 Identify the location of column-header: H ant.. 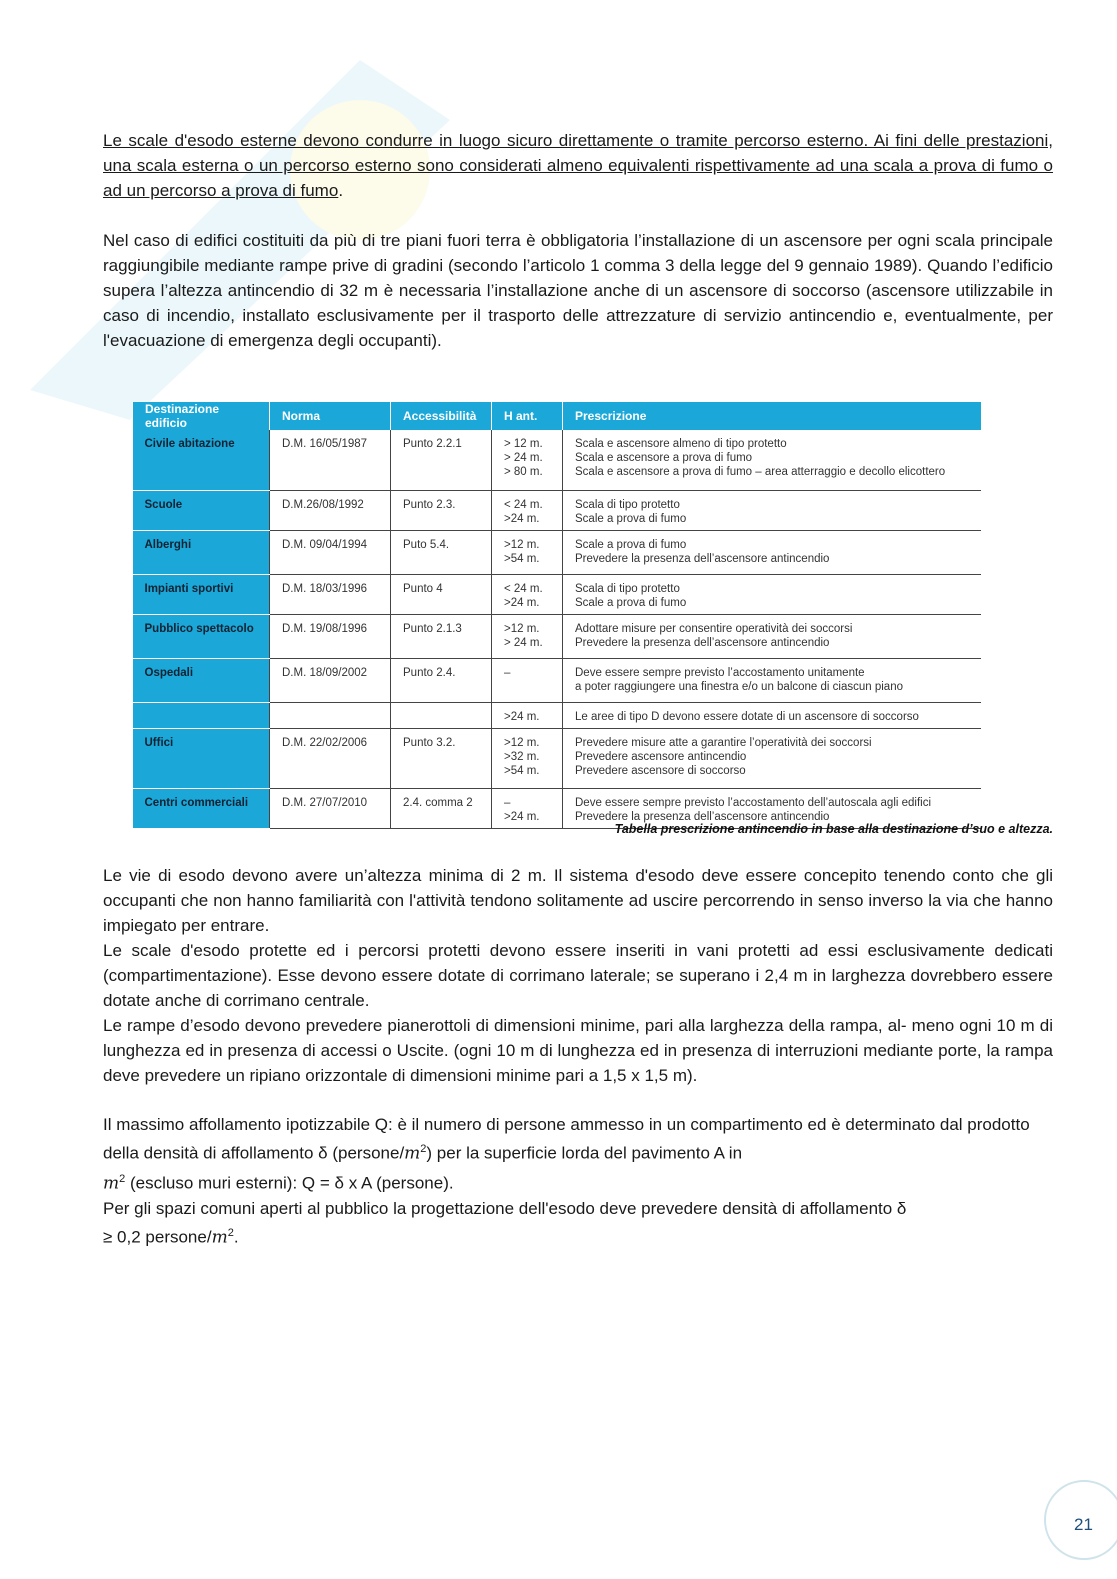
(527, 416).